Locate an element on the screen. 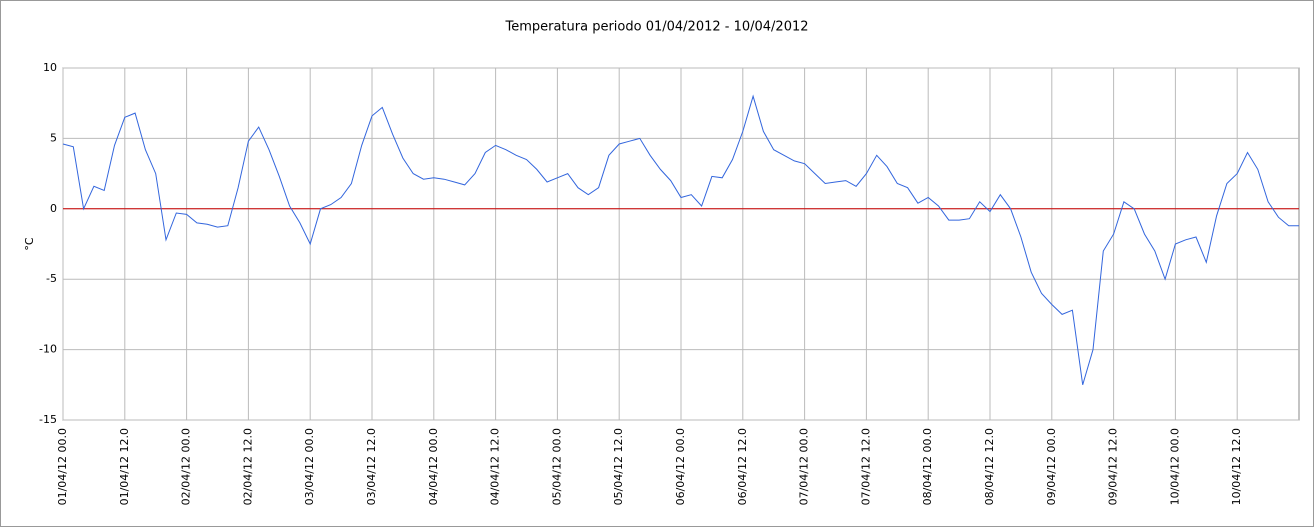  x-tick-label: 03/04/12 12.0 is located at coordinates (371, 466).